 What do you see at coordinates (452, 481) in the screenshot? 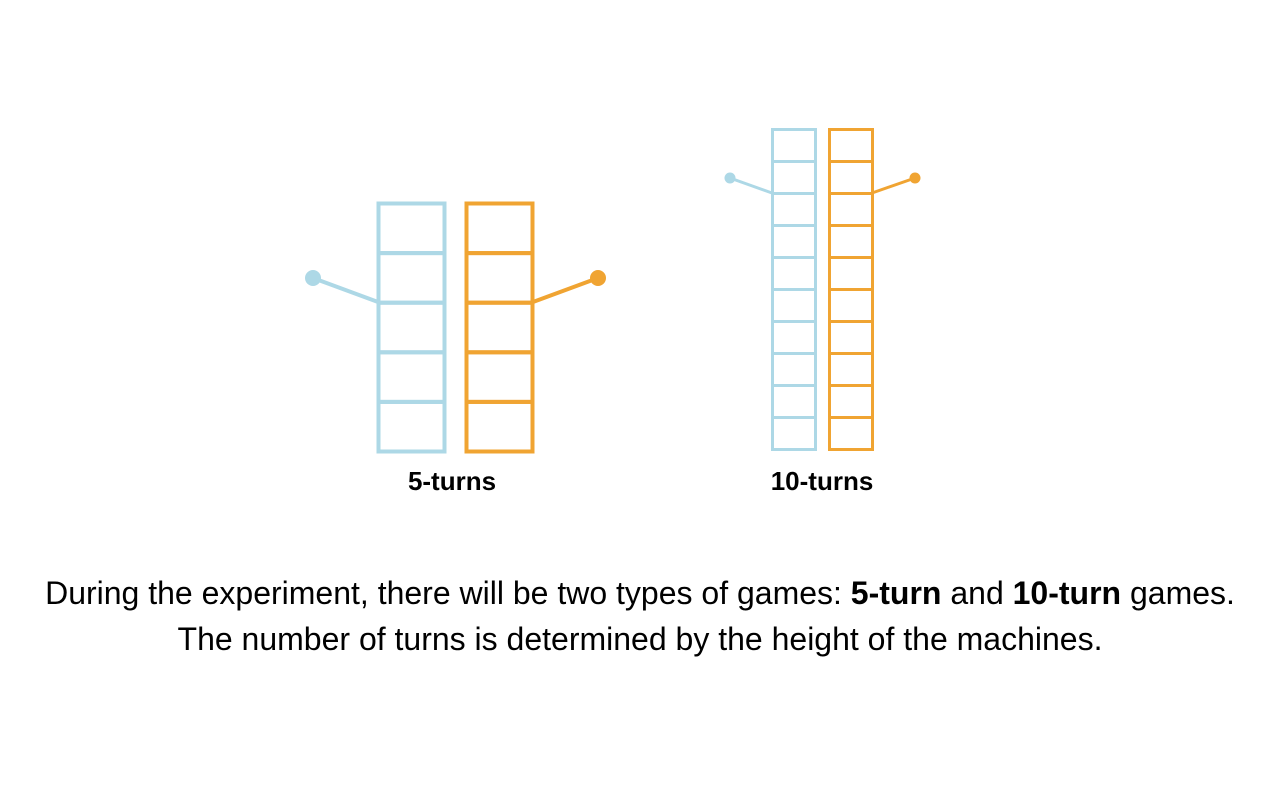
I see `five-turns-caption: 5-turns` at bounding box center [452, 481].